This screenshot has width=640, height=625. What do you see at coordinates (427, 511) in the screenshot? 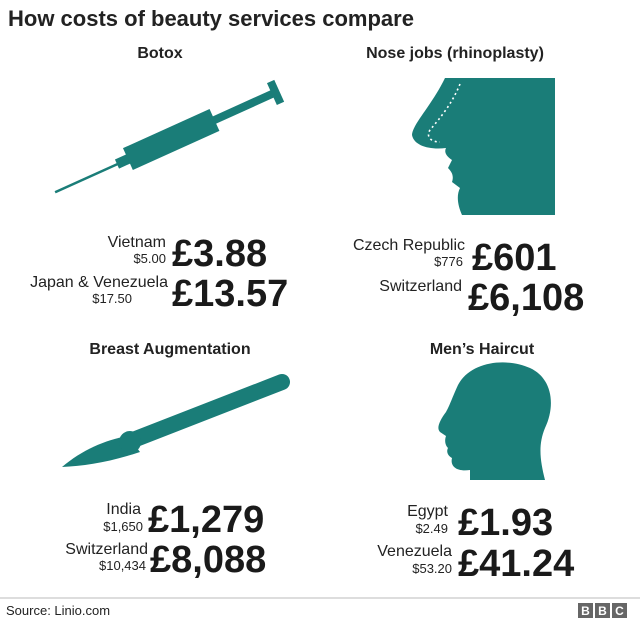
I see `country: Egypt` at bounding box center [427, 511].